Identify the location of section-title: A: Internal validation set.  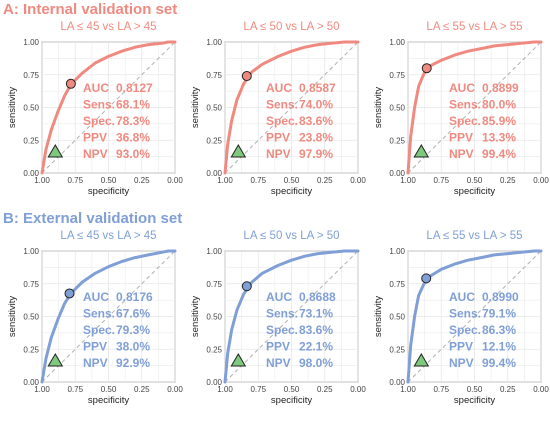
(90, 9).